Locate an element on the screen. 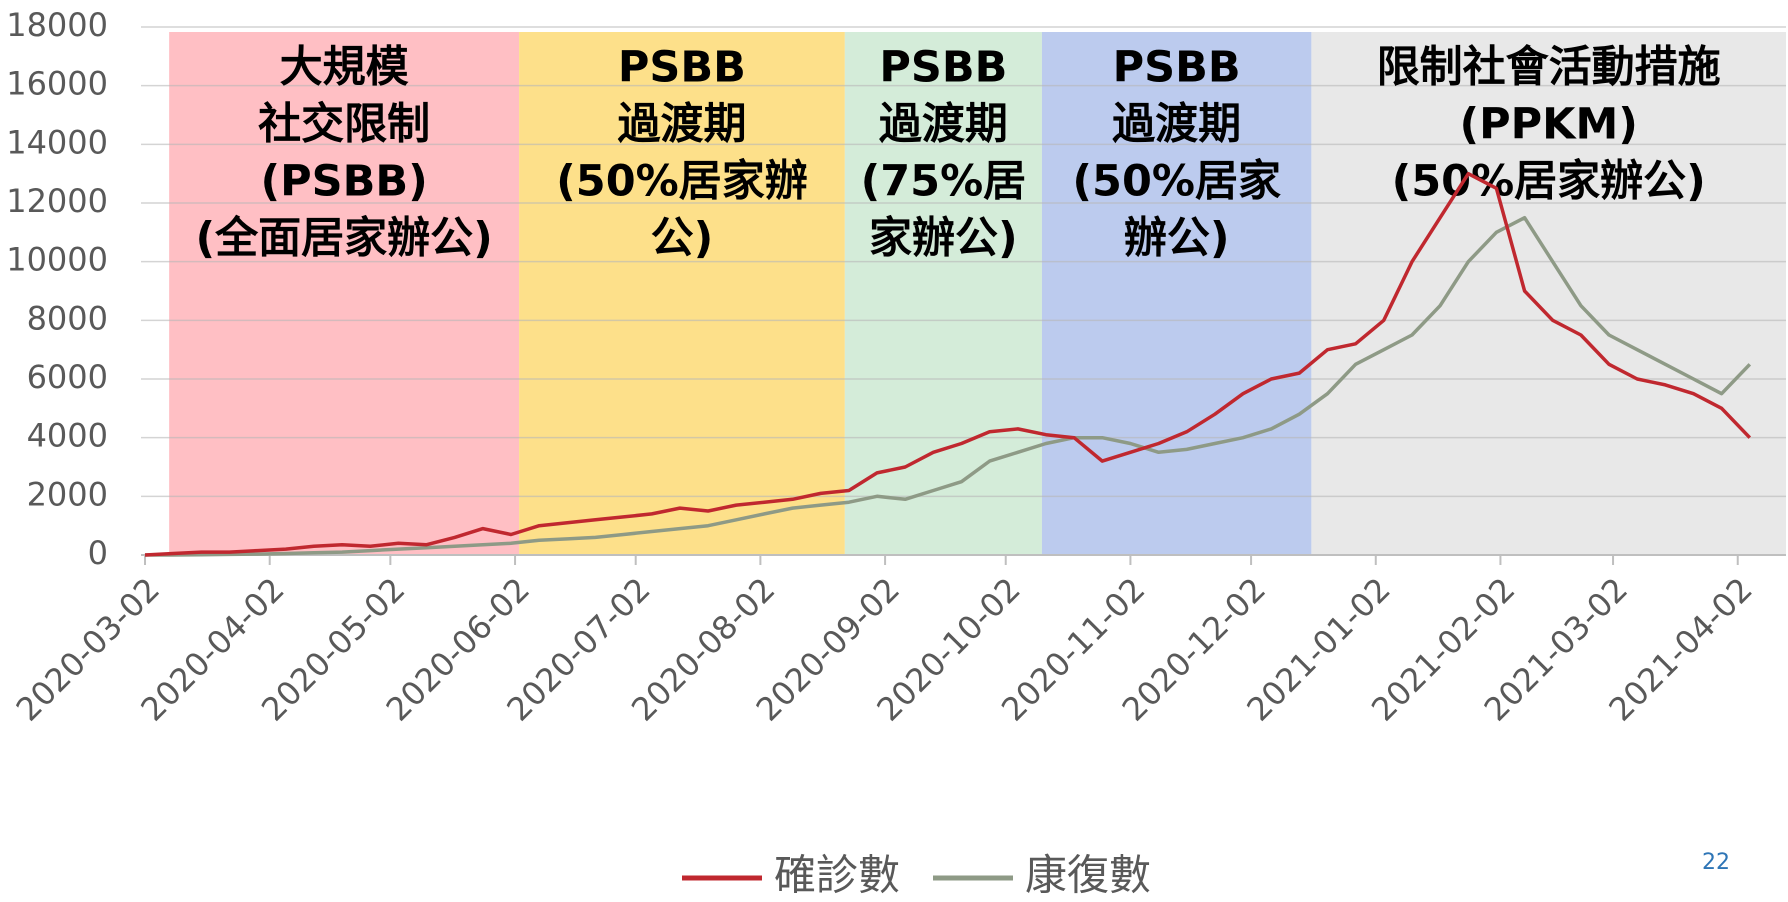  period-label: 辦公) is located at coordinates (1177, 239).